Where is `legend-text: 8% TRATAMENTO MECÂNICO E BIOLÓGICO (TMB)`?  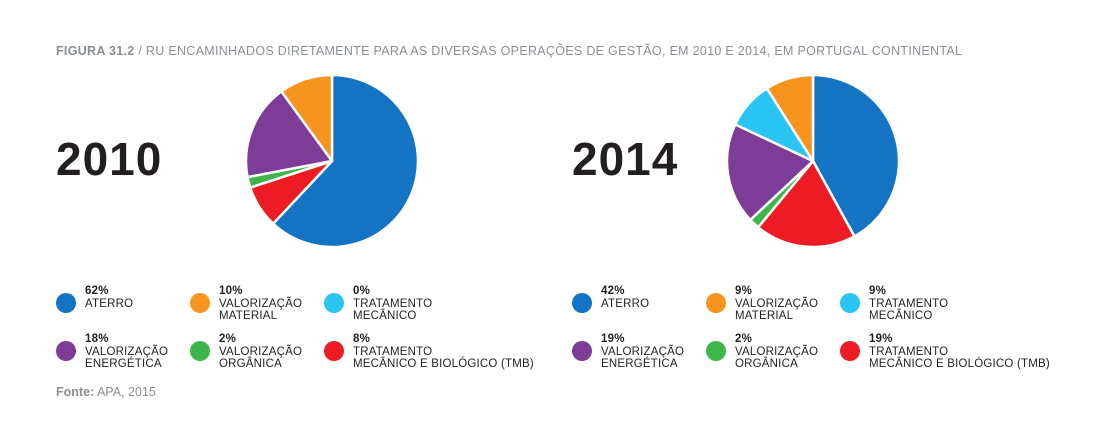
legend-text: 8% TRATAMENTO MECÂNICO E BIOLÓGICO (TMB) is located at coordinates (443, 352).